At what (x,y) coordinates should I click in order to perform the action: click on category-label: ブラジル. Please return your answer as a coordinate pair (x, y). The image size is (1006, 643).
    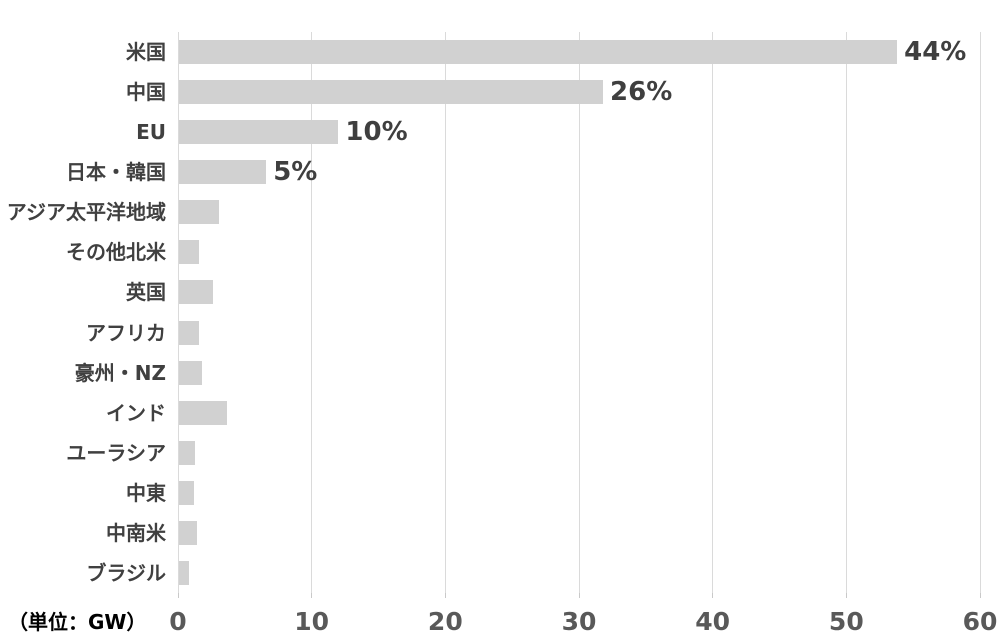
    Looking at the image, I should click on (126, 572).